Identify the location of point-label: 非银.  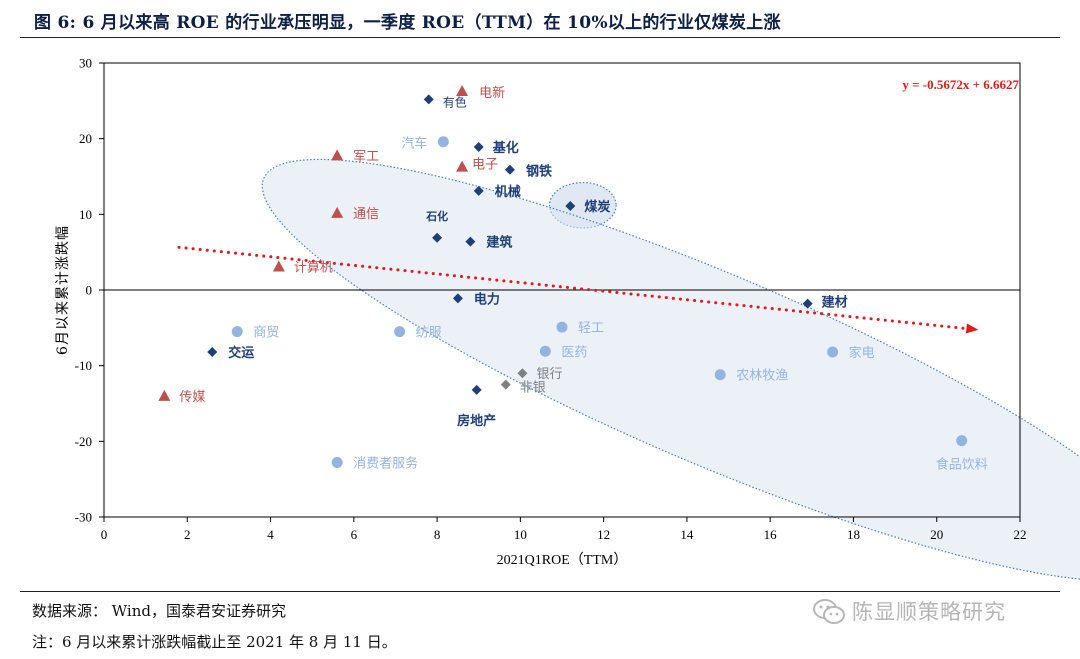
(533, 388).